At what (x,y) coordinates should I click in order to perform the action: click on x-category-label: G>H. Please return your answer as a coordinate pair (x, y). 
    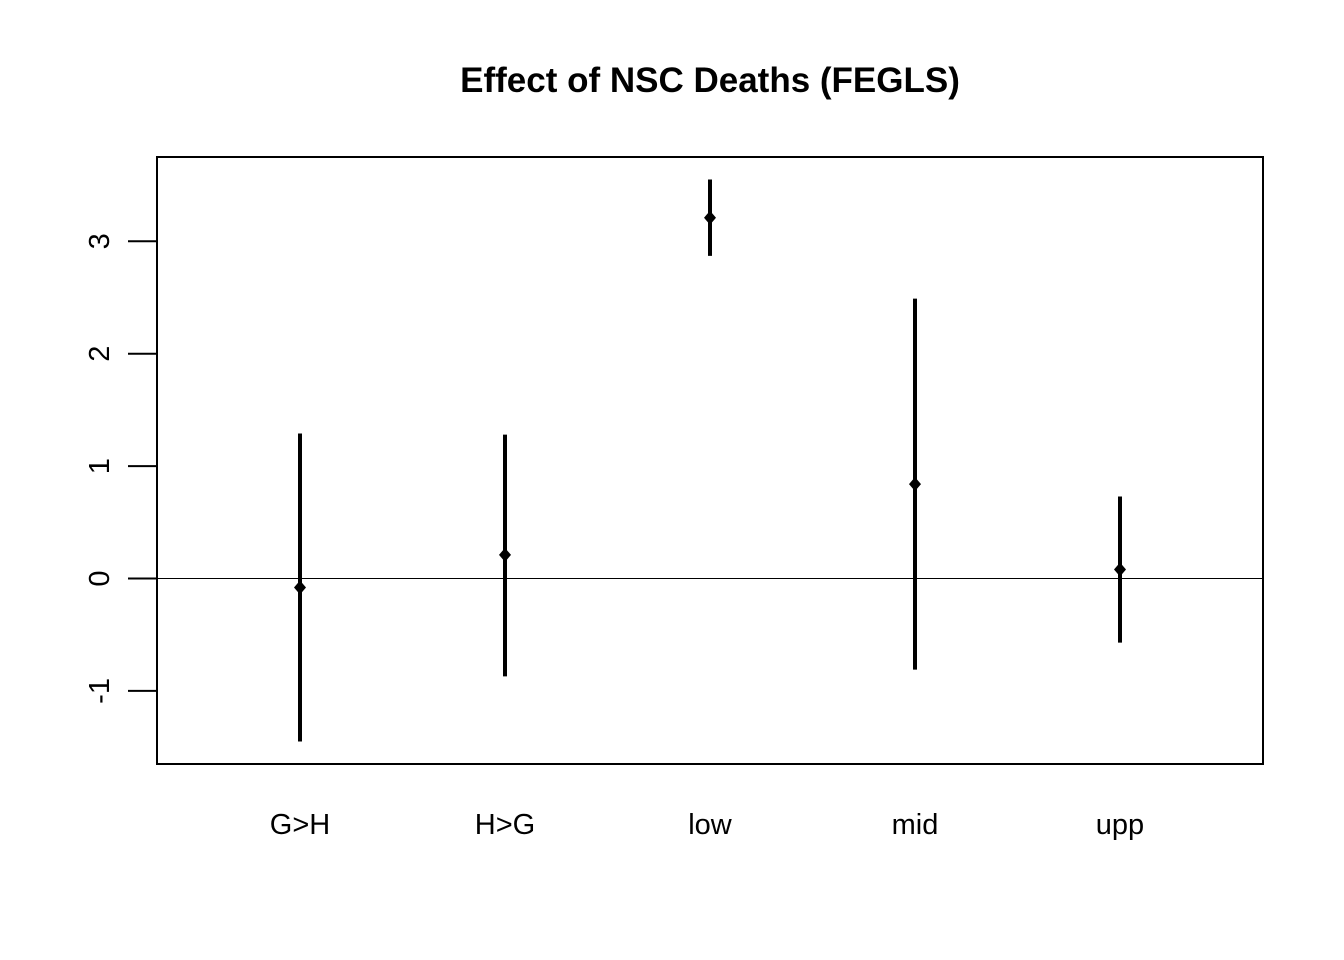
    Looking at the image, I should click on (300, 825).